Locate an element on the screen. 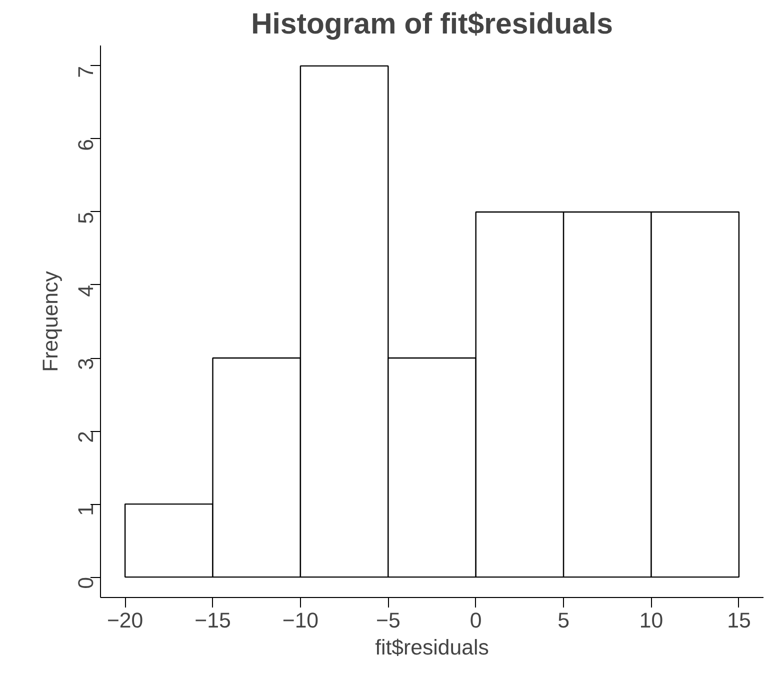 This screenshot has height=677, width=783. y-tick-label: 4 is located at coordinates (86, 290).